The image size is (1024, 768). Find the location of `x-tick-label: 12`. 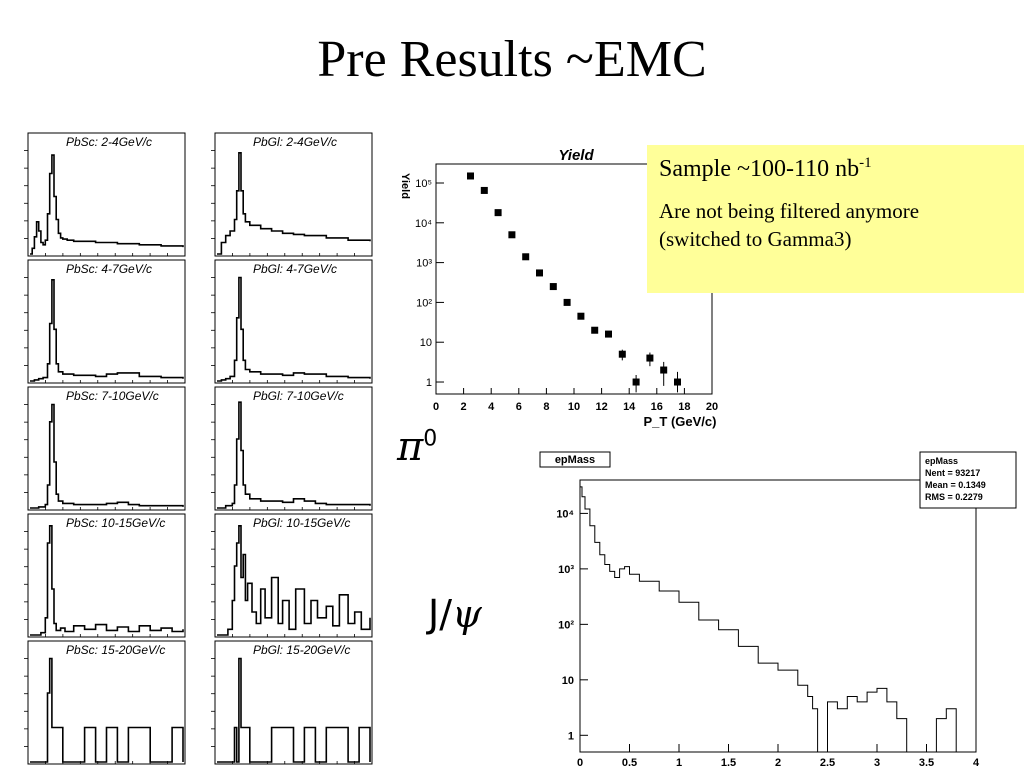

x-tick-label: 12 is located at coordinates (601, 407).